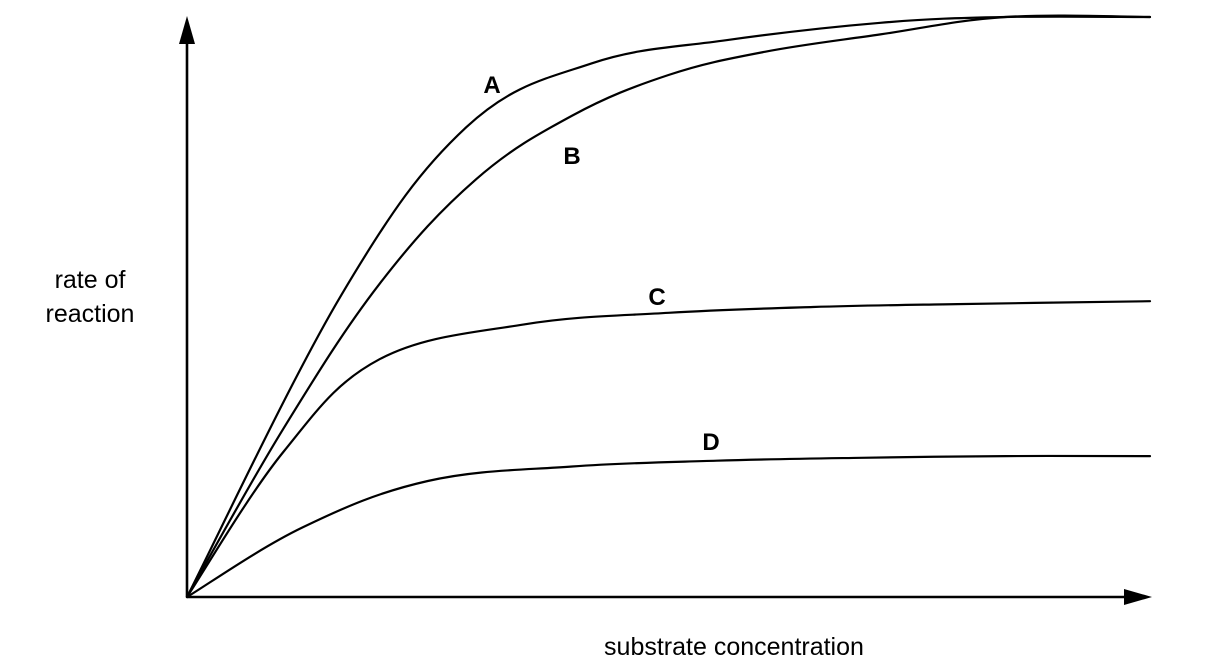 Image resolution: width=1228 pixels, height=672 pixels. I want to click on curve-label-d: D, so click(710, 442).